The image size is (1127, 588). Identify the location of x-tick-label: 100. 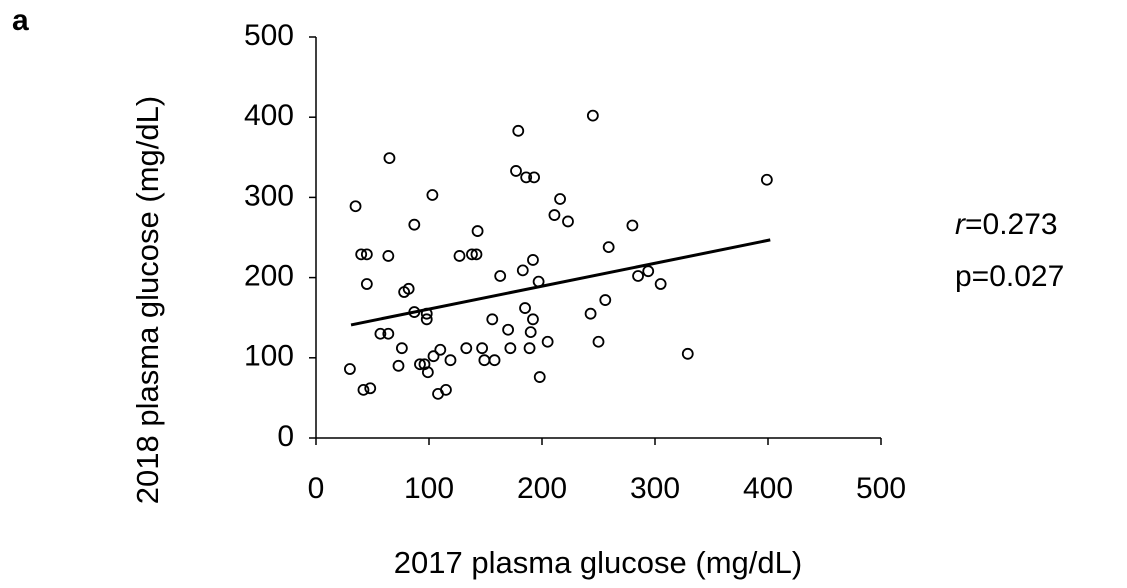
(429, 488).